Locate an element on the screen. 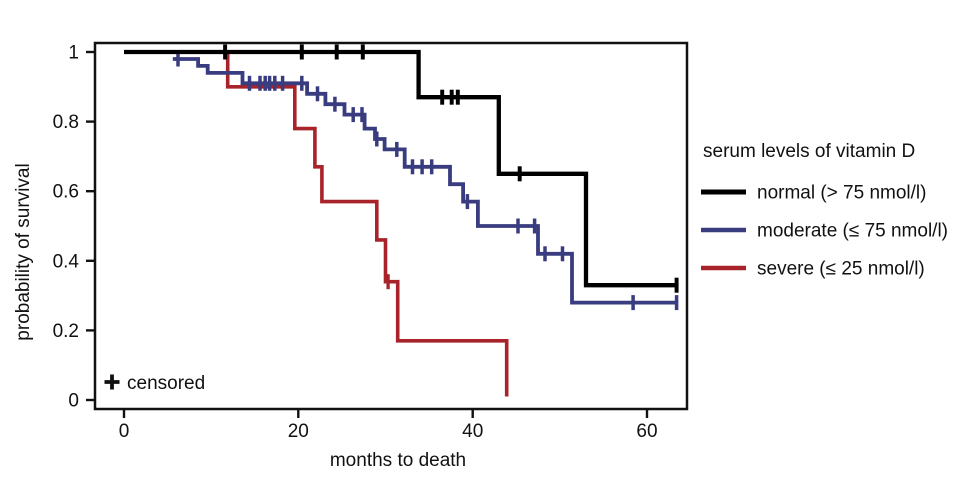  legend-label-normal: normal (> 75 nmol/l) is located at coordinates (841, 193).